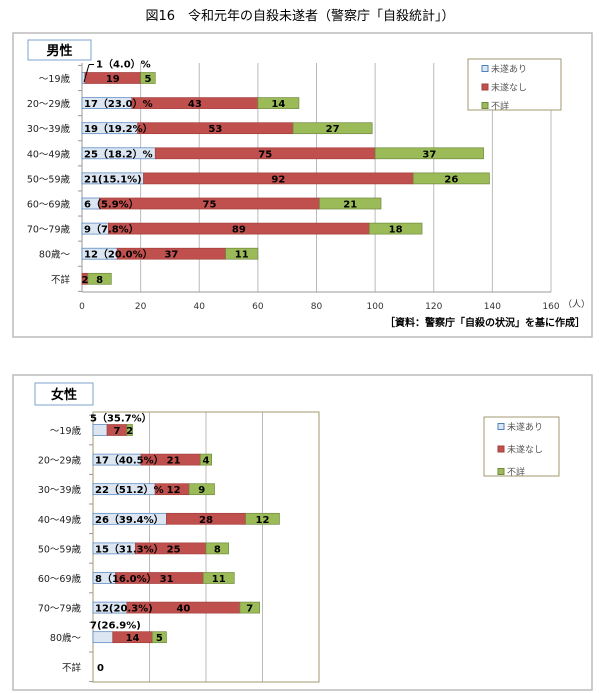 The height and width of the screenshot is (693, 600). What do you see at coordinates (111, 204) in the screenshot?
I see `attempted-data-label: 6（5.9%）` at bounding box center [111, 204].